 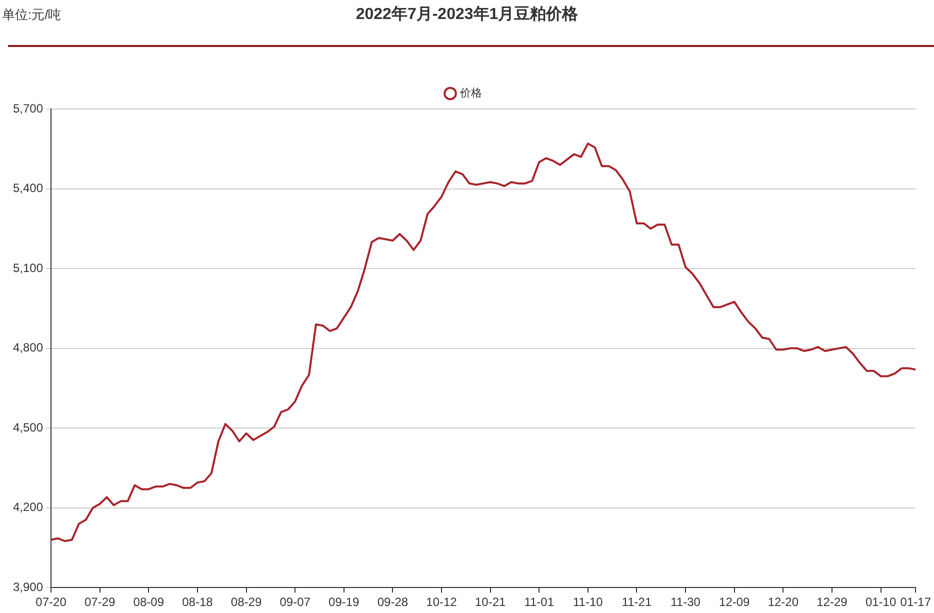 What do you see at coordinates (832, 602) in the screenshot?
I see `x-tick-label: 12-29` at bounding box center [832, 602].